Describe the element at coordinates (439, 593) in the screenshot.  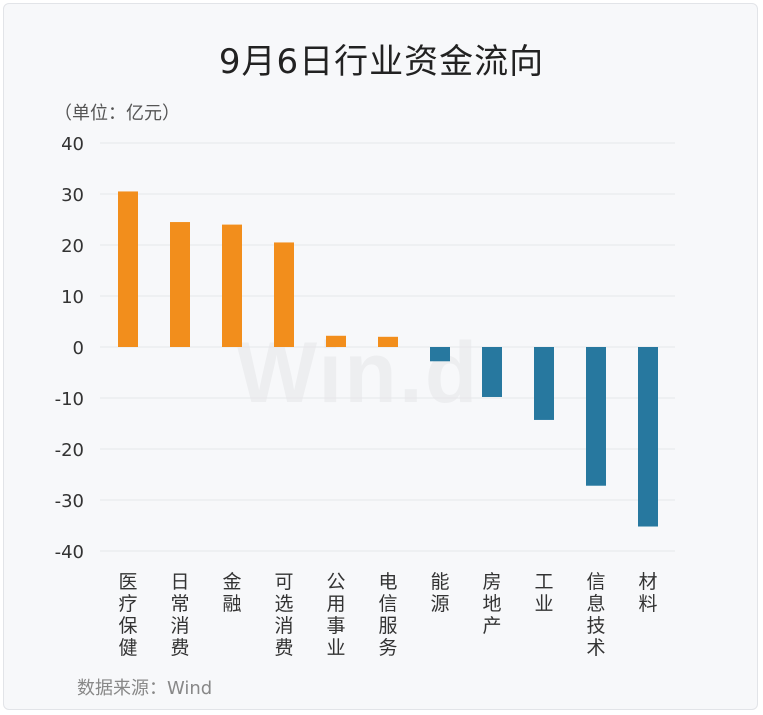
I see `category-label: 能源` at that location.